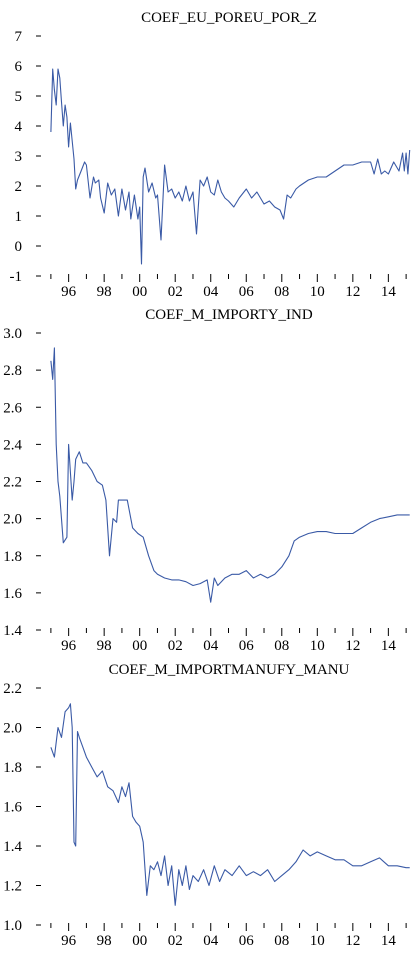 The width and height of the screenshot is (420, 960). Describe the element at coordinates (19, 157) in the screenshot. I see `y-tick-label: 3` at that location.